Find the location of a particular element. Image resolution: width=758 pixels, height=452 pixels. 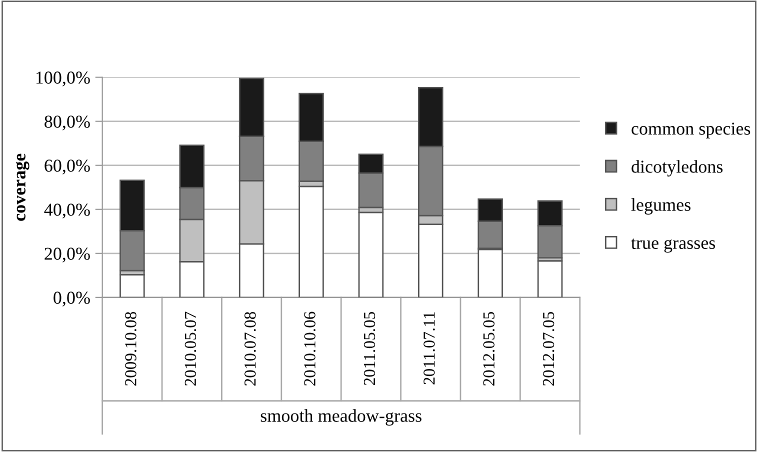

y-tick-label: 40,0% is located at coordinates (67, 211).